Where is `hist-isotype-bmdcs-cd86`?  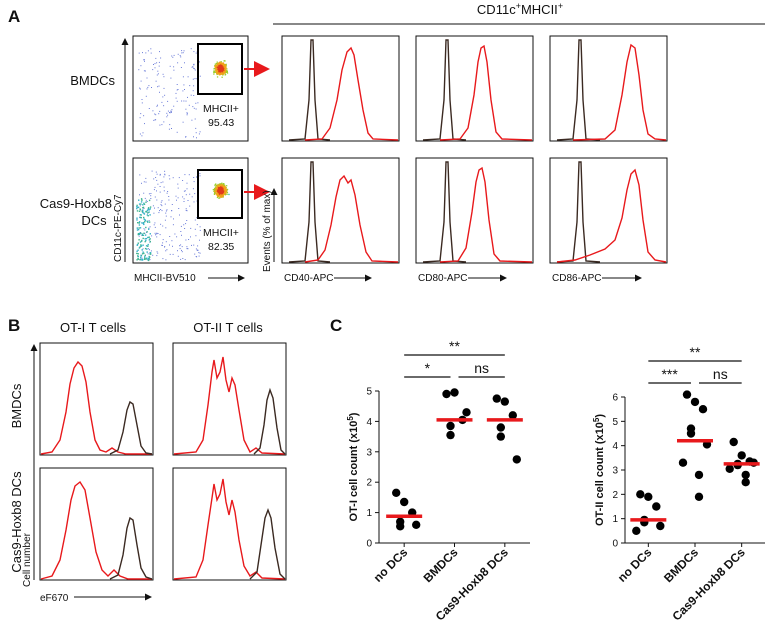 hist-isotype-bmdcs-cd86 is located at coordinates (578, 90).